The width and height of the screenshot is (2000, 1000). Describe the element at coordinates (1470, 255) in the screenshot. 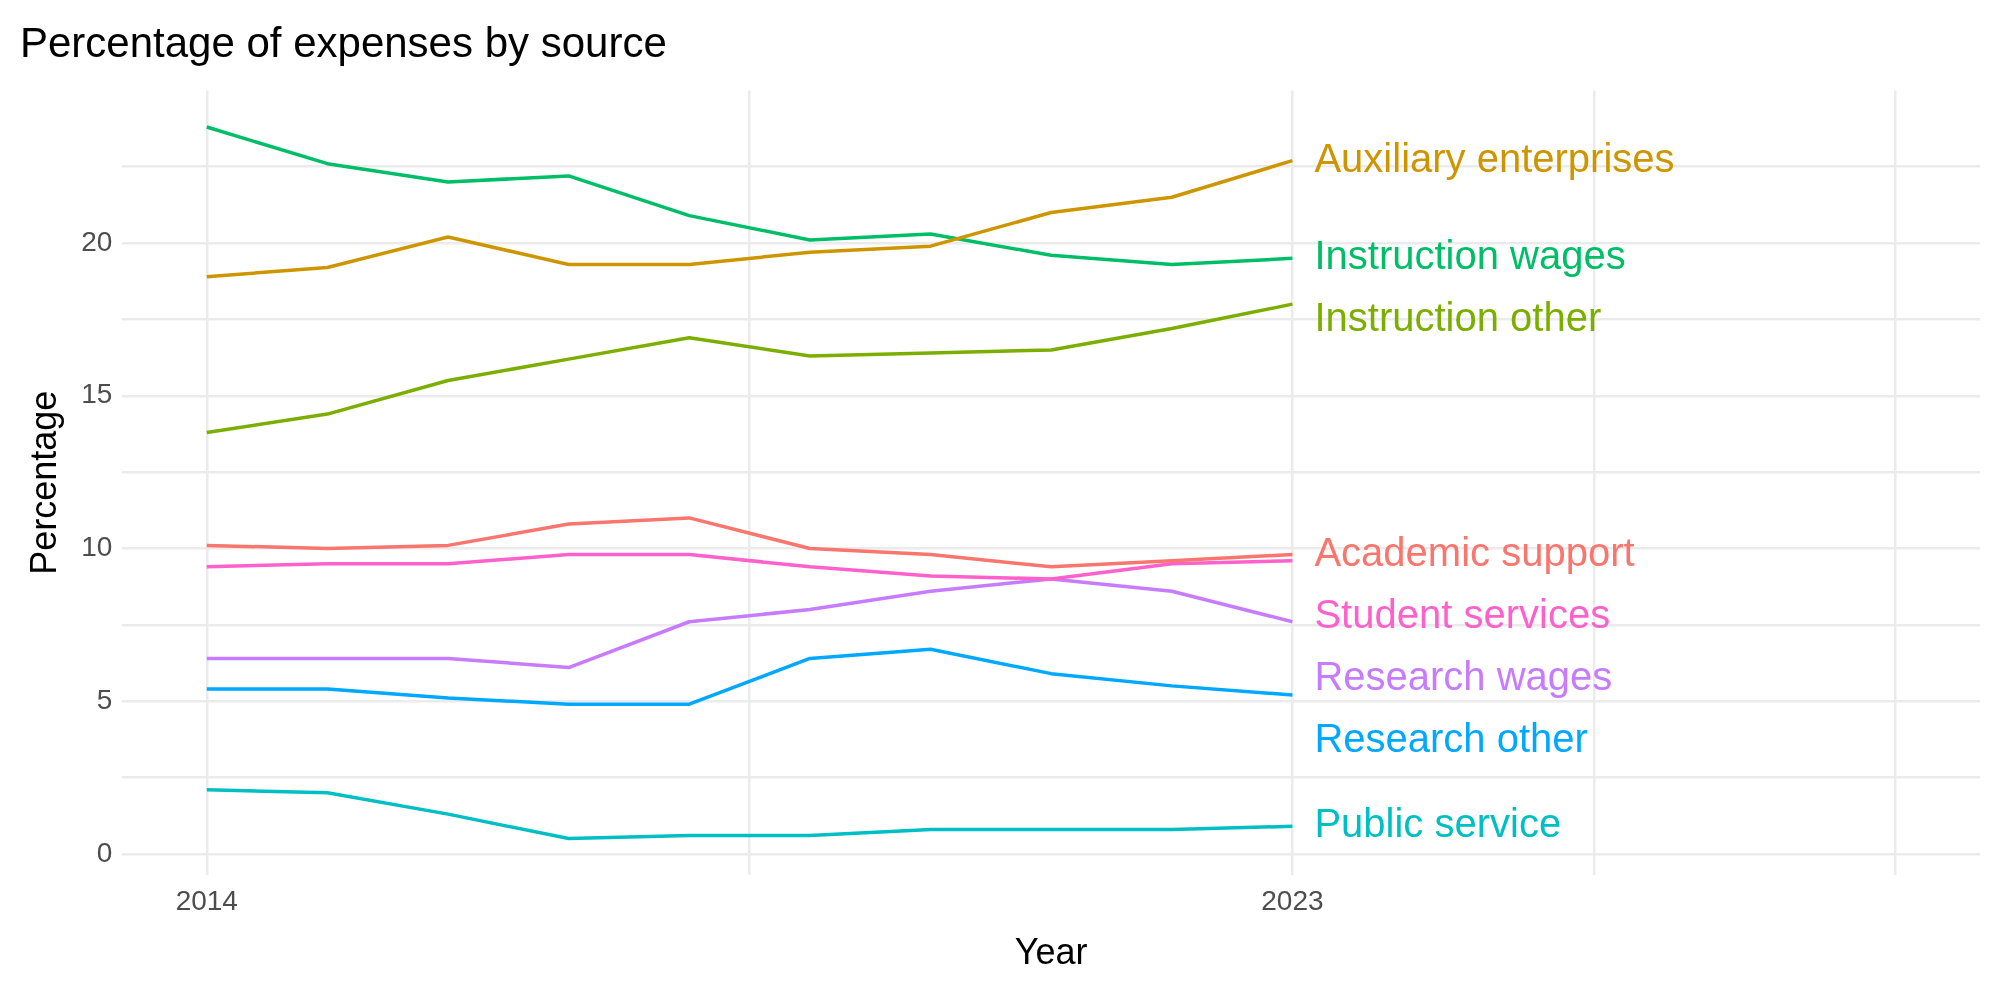

I see `series-label: Instruction wages` at that location.